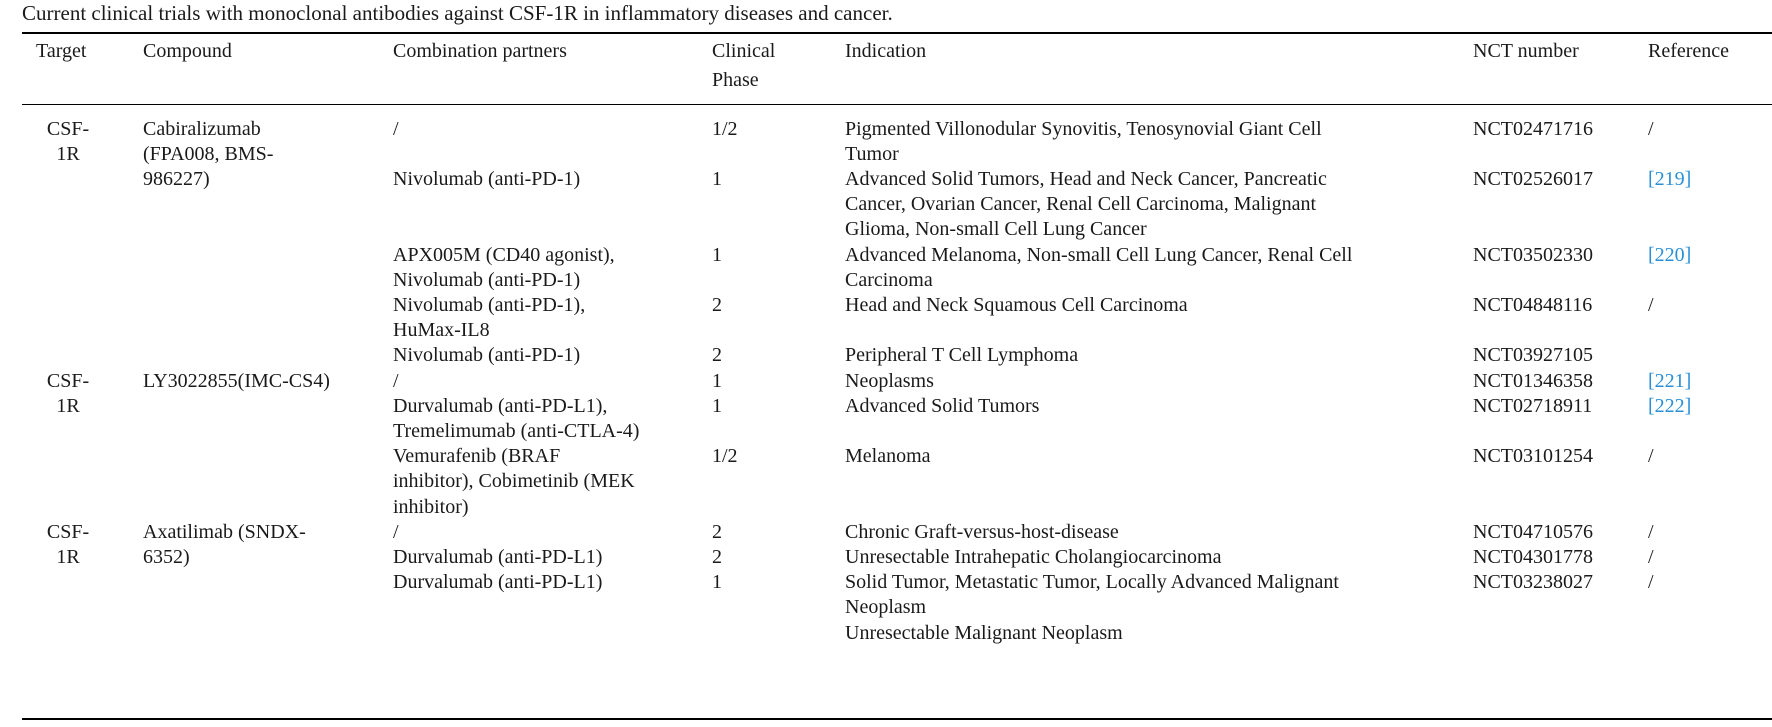 Image resolution: width=1772 pixels, height=727 pixels. Describe the element at coordinates (1533, 556) in the screenshot. I see `nct-cell: NCT04301778` at that location.